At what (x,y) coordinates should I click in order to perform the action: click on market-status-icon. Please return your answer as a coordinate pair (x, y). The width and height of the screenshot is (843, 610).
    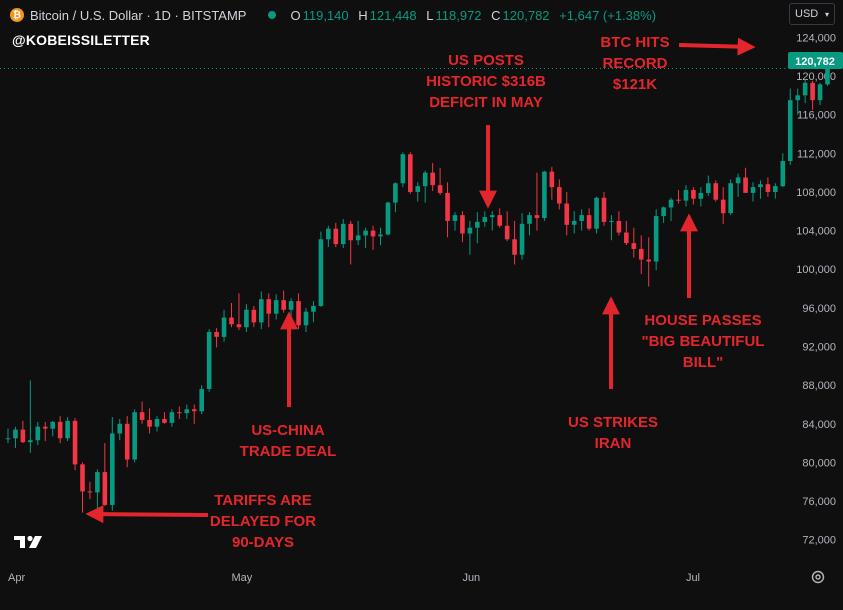
    Looking at the image, I should click on (272, 15).